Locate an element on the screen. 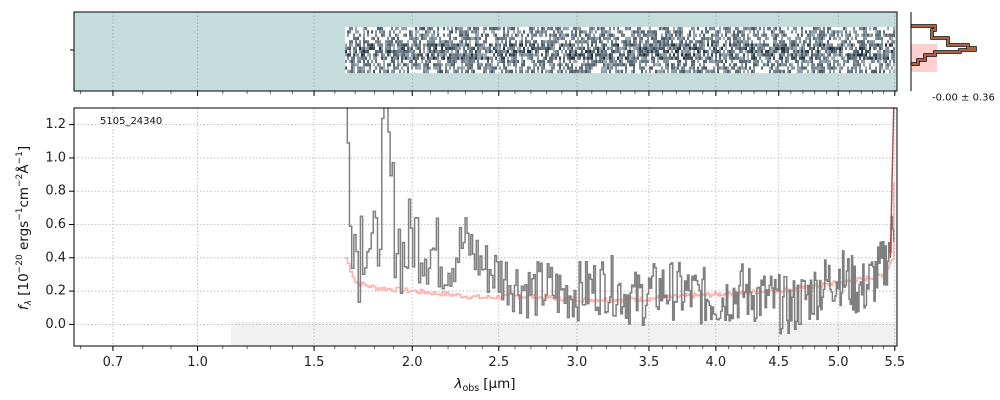  x-tick-label: 1.0 is located at coordinates (197, 362).